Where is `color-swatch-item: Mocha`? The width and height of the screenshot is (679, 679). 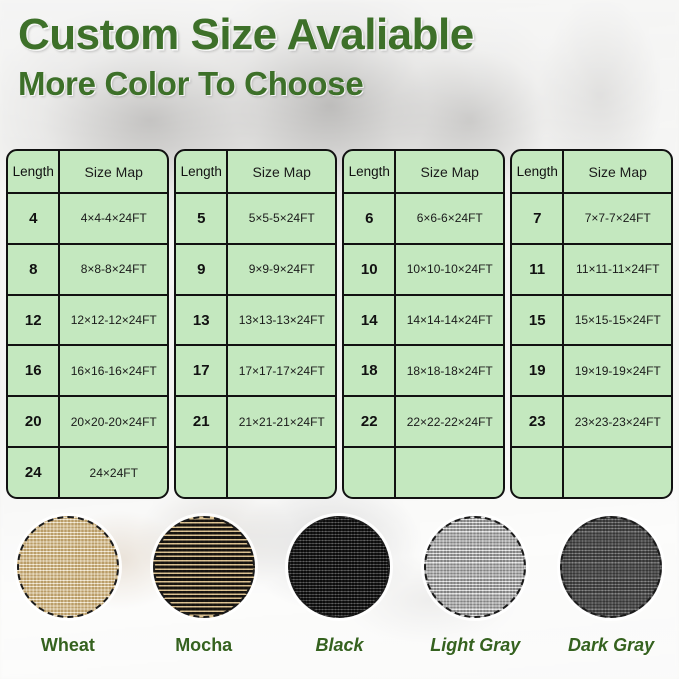
color-swatch-item: Mocha is located at coordinates (204, 597).